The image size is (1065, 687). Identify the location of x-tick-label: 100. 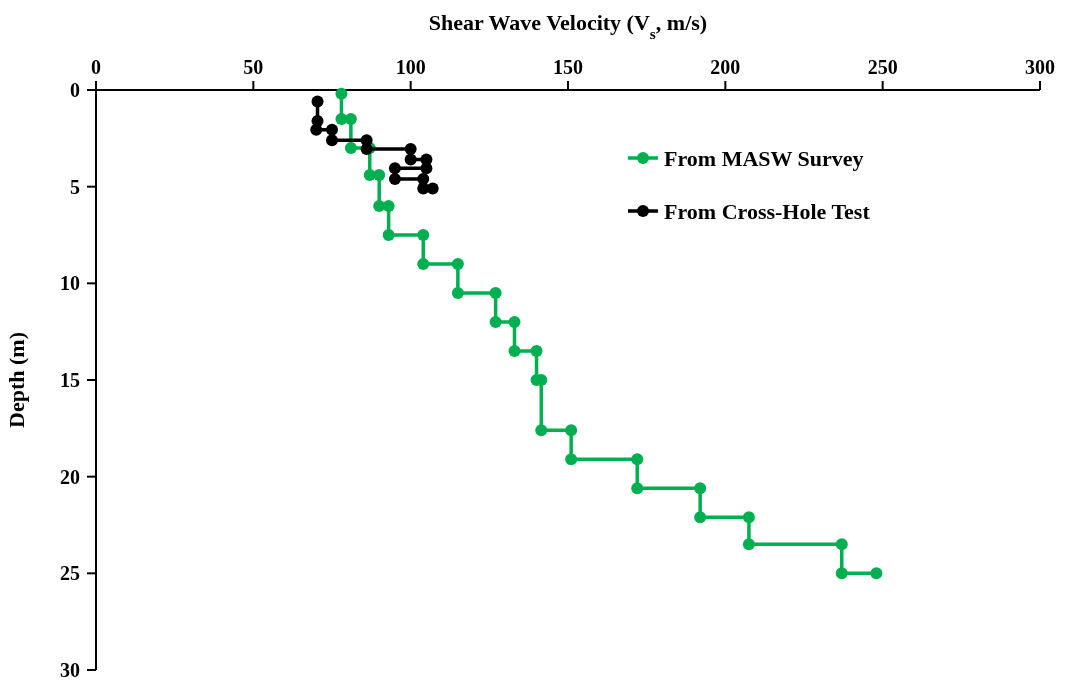
(410, 67).